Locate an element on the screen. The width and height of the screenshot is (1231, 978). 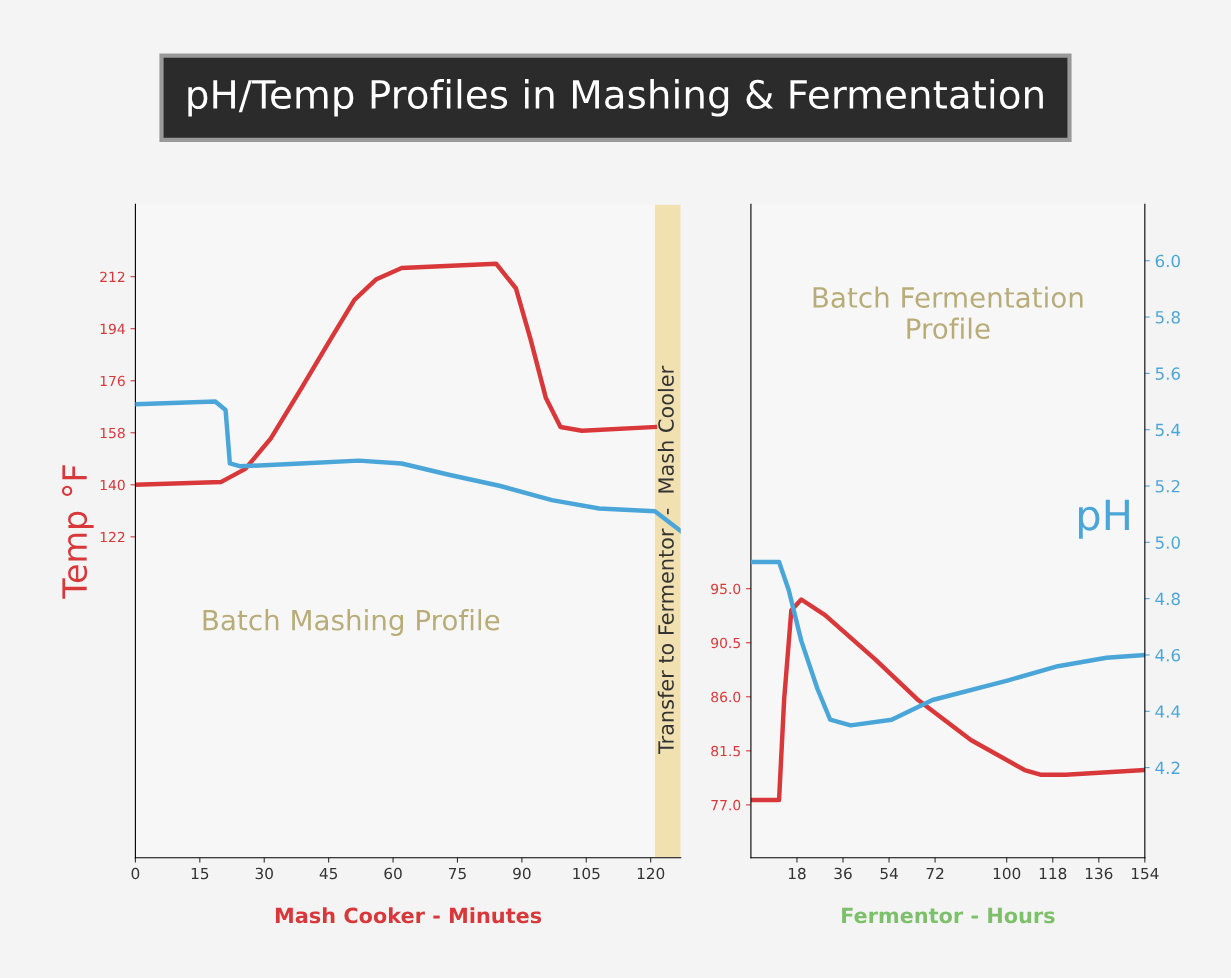
y-tick-label: 81.5 is located at coordinates (725, 751).